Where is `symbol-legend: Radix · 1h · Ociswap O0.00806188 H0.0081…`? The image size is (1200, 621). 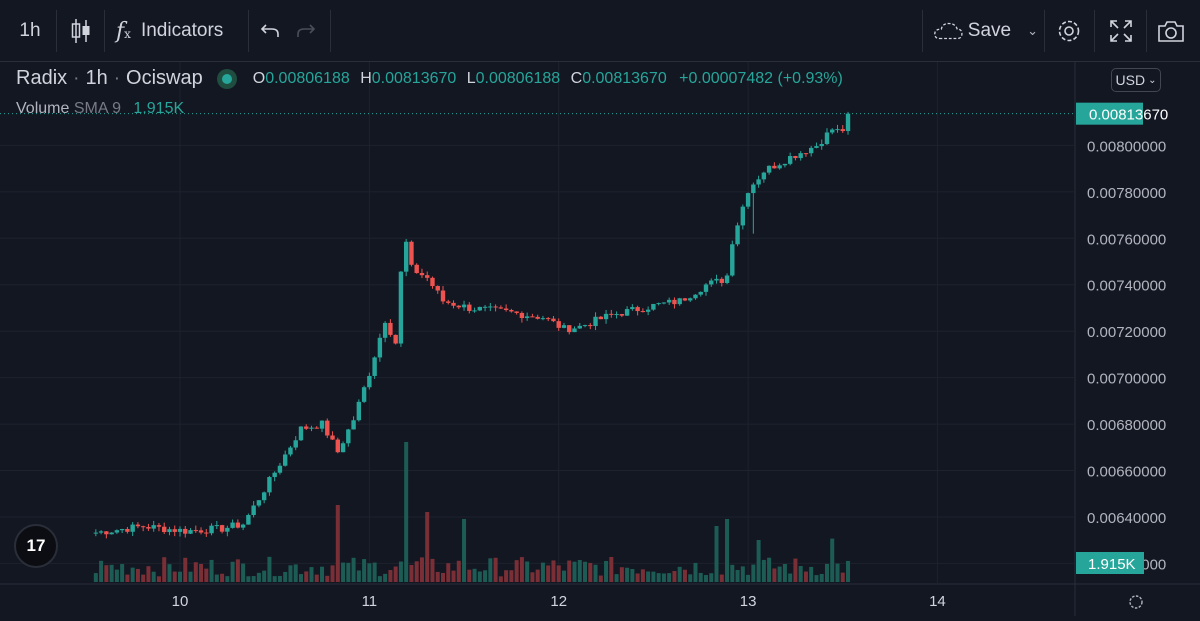 symbol-legend: Radix · 1h · Ociswap O0.00806188 H0.0081… is located at coordinates (429, 78).